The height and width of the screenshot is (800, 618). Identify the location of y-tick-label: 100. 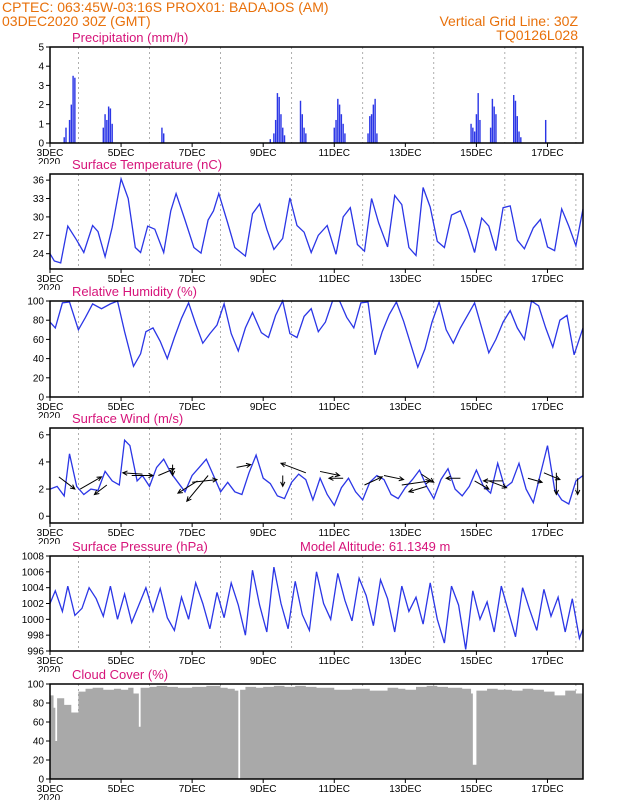
(35, 302).